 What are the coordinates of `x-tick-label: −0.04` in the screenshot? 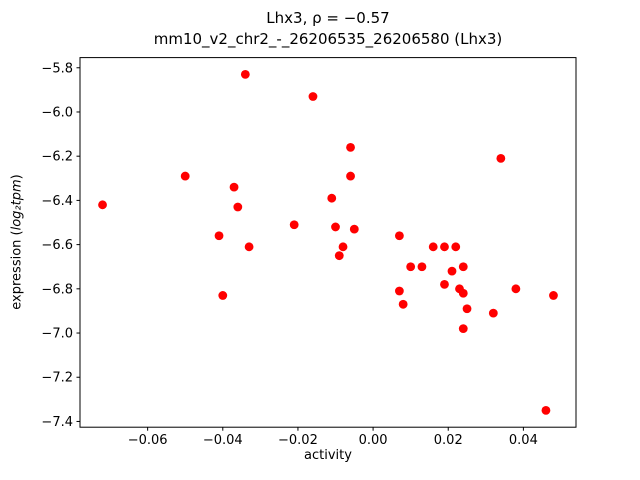 It's located at (223, 440).